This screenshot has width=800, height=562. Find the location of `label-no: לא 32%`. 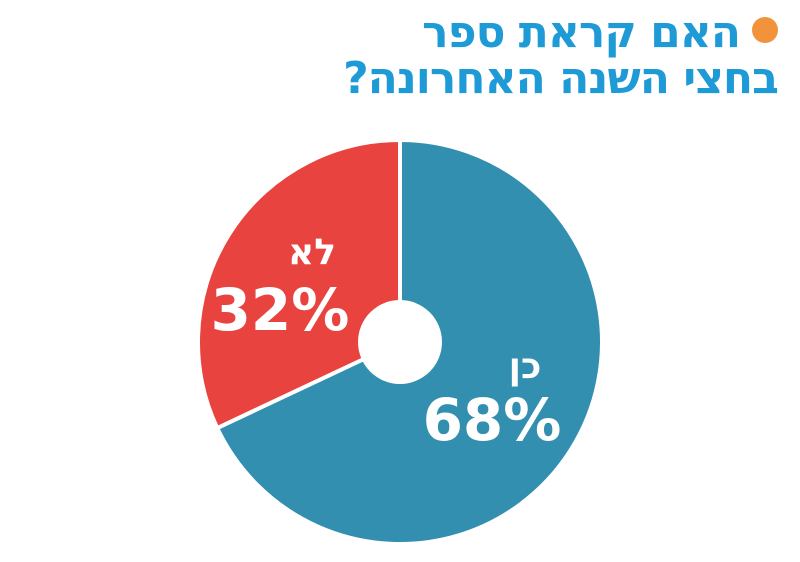

label-no: לא 32% is located at coordinates (280, 288).